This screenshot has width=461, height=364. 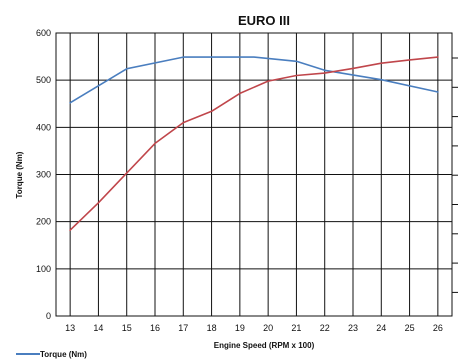 What do you see at coordinates (268, 328) in the screenshot?
I see `x-tick-label-7: 20` at bounding box center [268, 328].